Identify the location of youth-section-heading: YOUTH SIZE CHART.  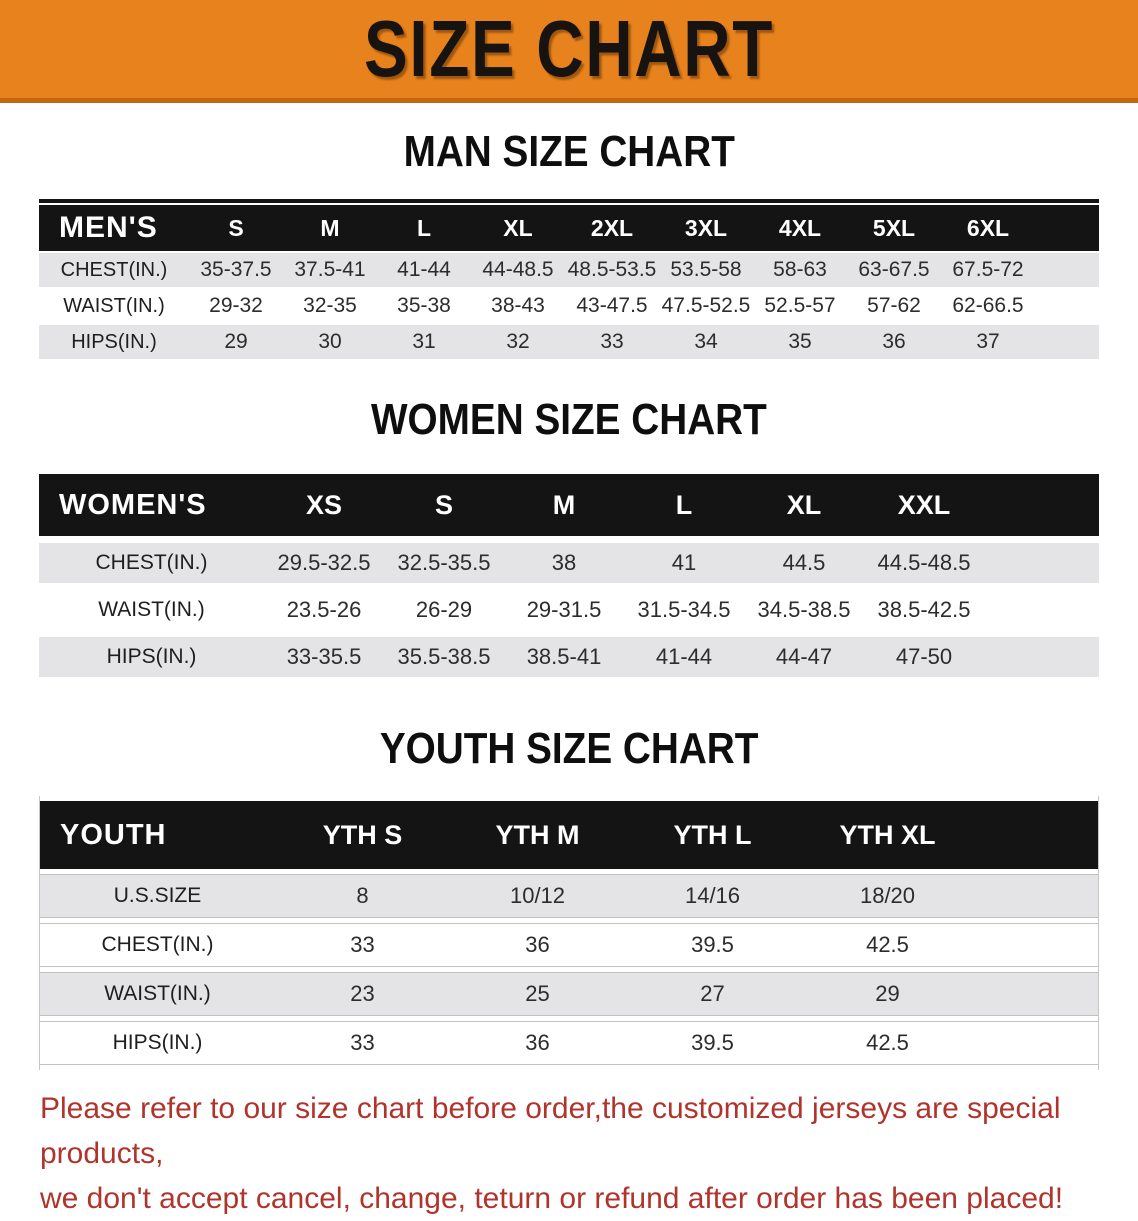
(569, 749).